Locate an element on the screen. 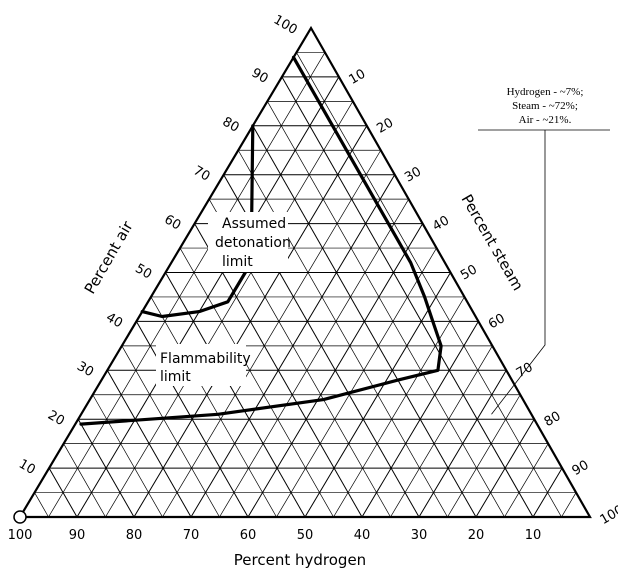  tick-label-hydrogen: 70 is located at coordinates (191, 535).